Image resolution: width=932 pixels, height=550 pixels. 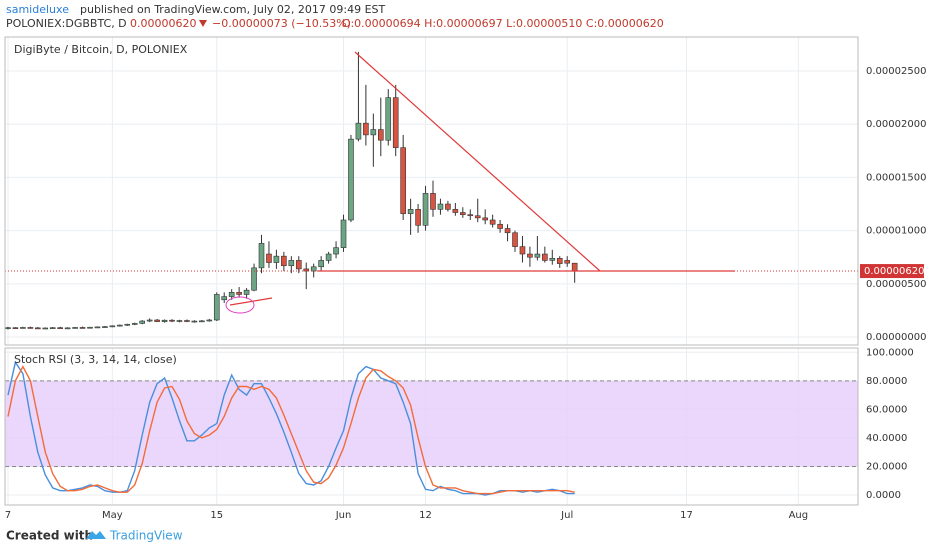 What do you see at coordinates (8, 515) in the screenshot?
I see `x-tick-label: 7` at bounding box center [8, 515].